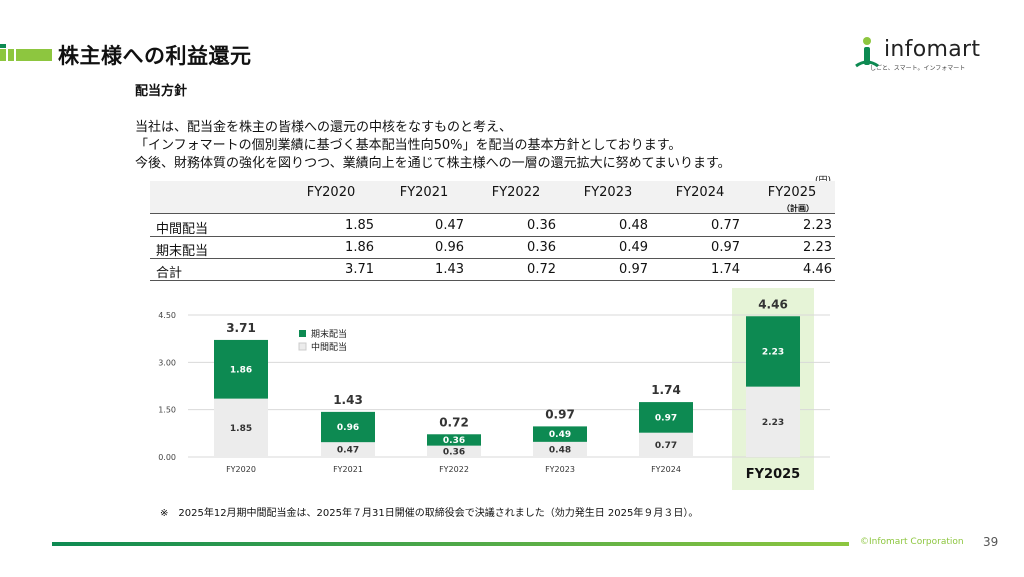 Image resolution: width=1024 pixels, height=577 pixels. Describe the element at coordinates (348, 469) in the screenshot. I see `x-tick-label: FY2021` at that location.